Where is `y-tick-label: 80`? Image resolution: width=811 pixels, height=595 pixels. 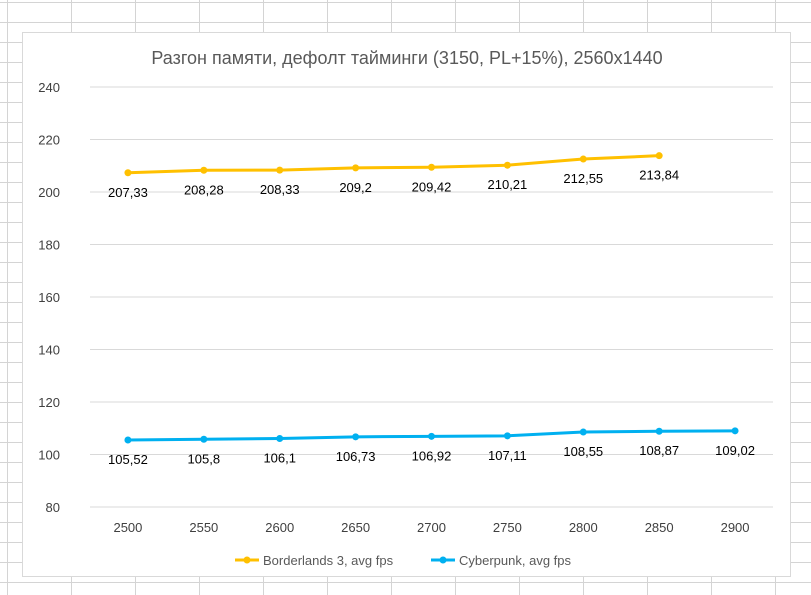 y-tick-label: 80 is located at coordinates (53, 507).